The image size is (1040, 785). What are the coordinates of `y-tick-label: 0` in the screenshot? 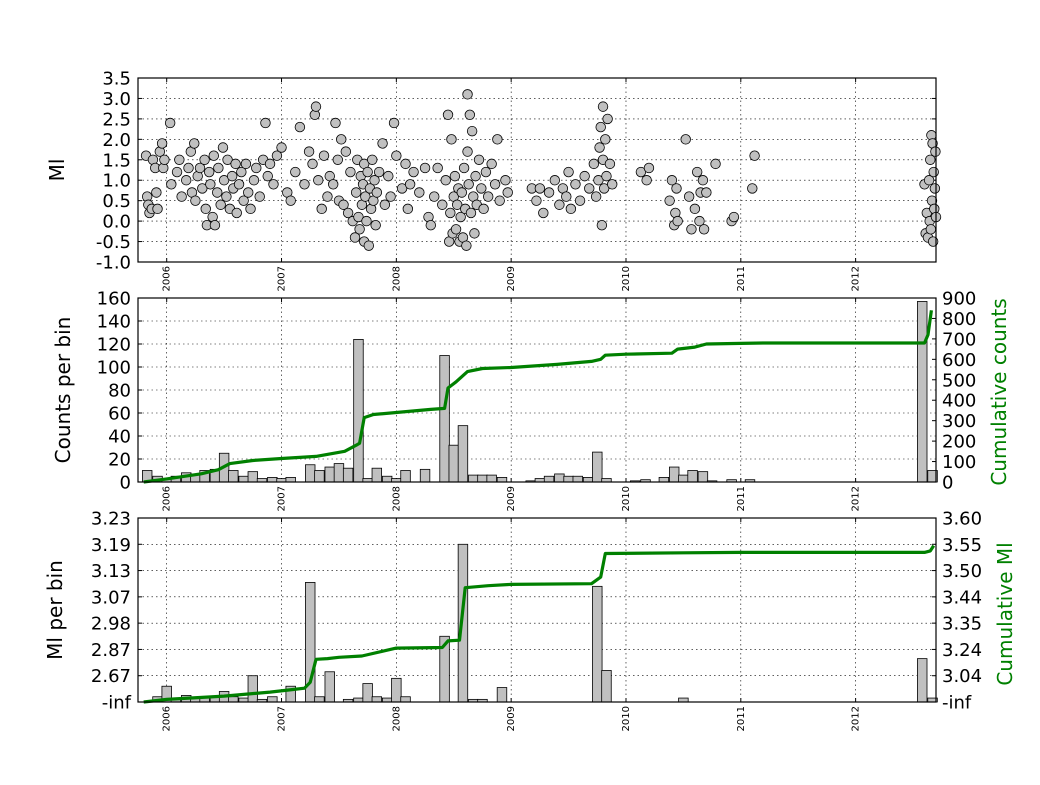 It's located at (125, 483).